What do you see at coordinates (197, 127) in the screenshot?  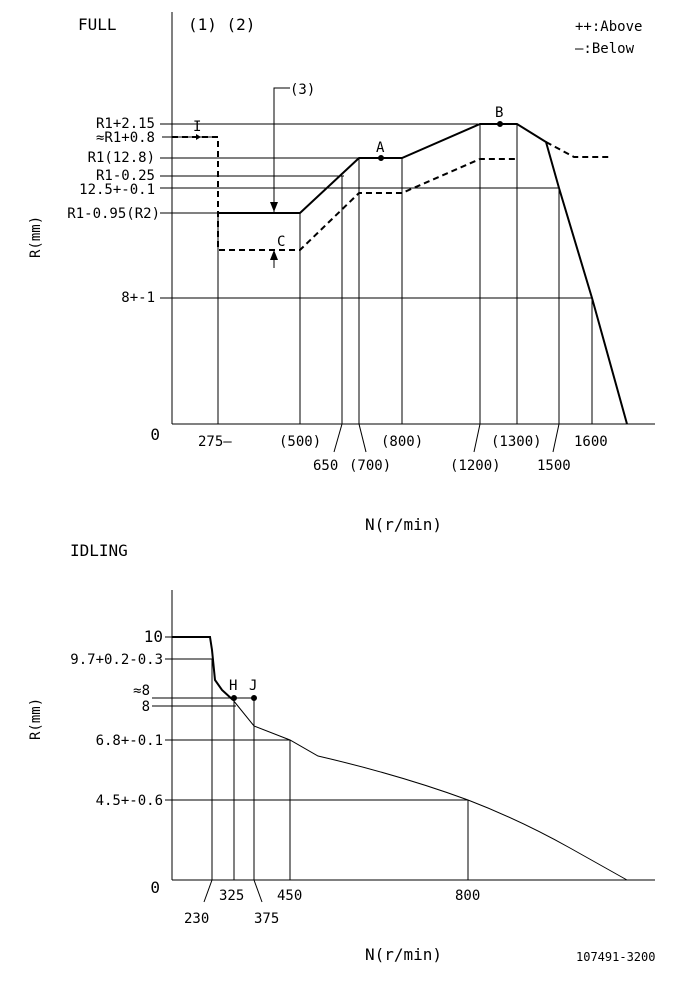 I see `i-mark-label: I` at bounding box center [197, 127].